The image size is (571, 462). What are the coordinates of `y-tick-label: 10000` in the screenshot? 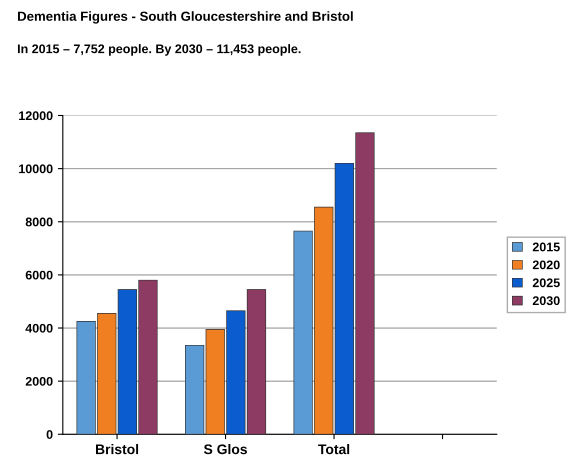 It's located at (36, 169).